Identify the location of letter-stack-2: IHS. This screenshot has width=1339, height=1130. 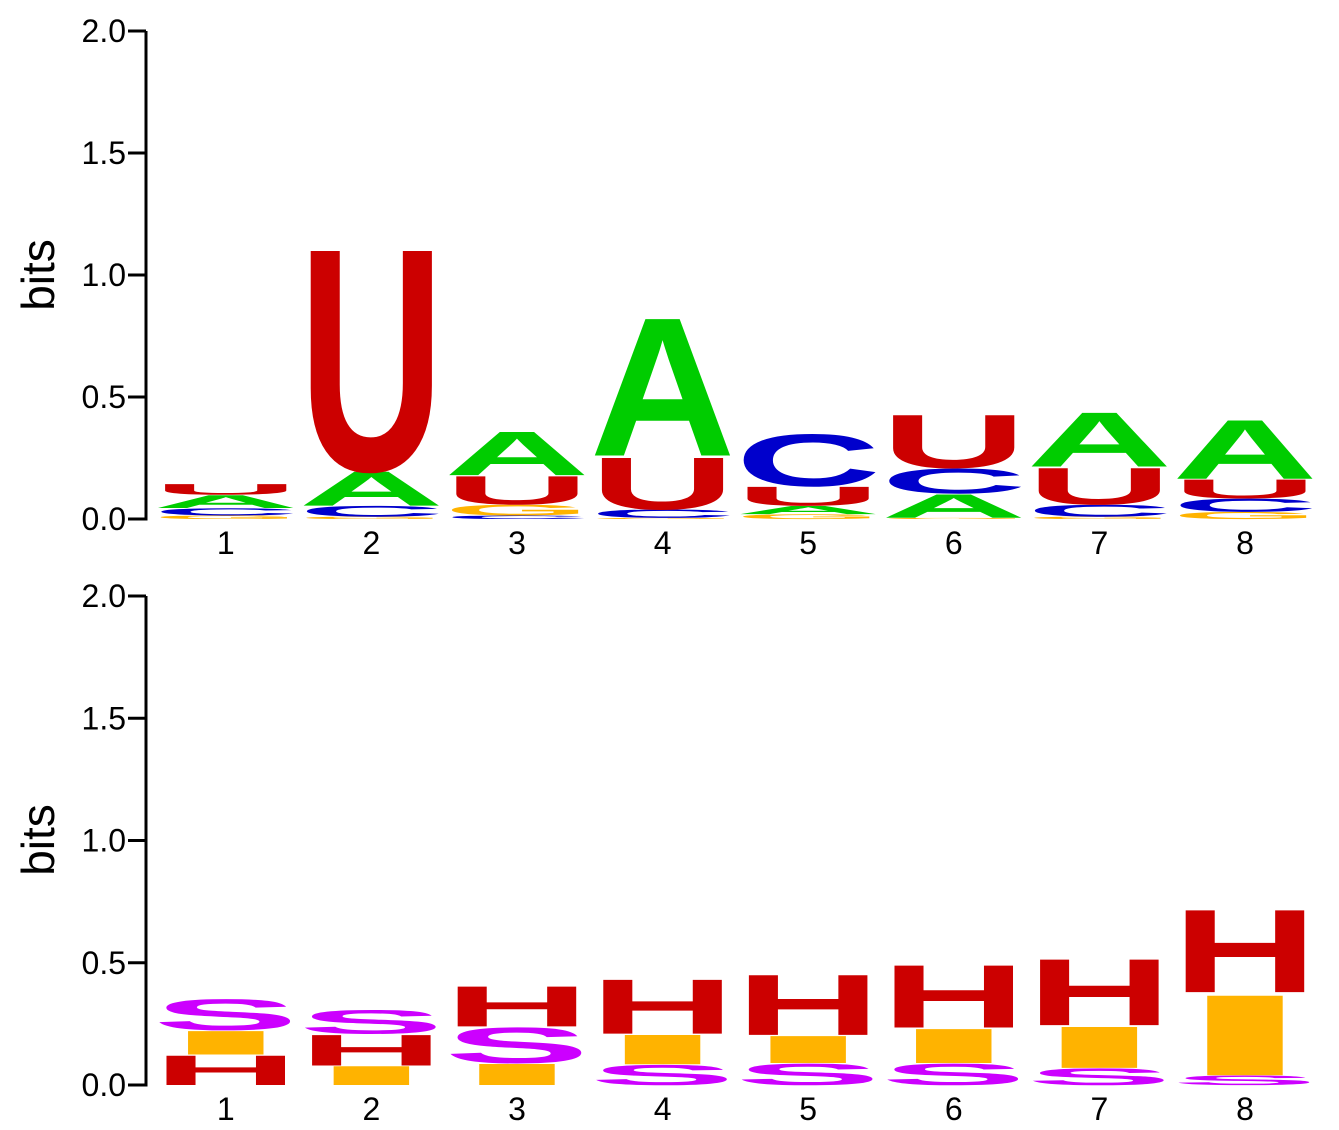
(372, 1047).